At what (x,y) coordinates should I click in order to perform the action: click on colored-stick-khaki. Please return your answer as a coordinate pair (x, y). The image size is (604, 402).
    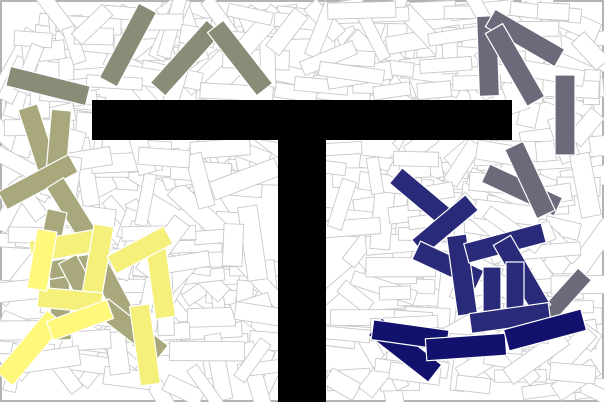
    Looking at the image, I should click on (39, 182).